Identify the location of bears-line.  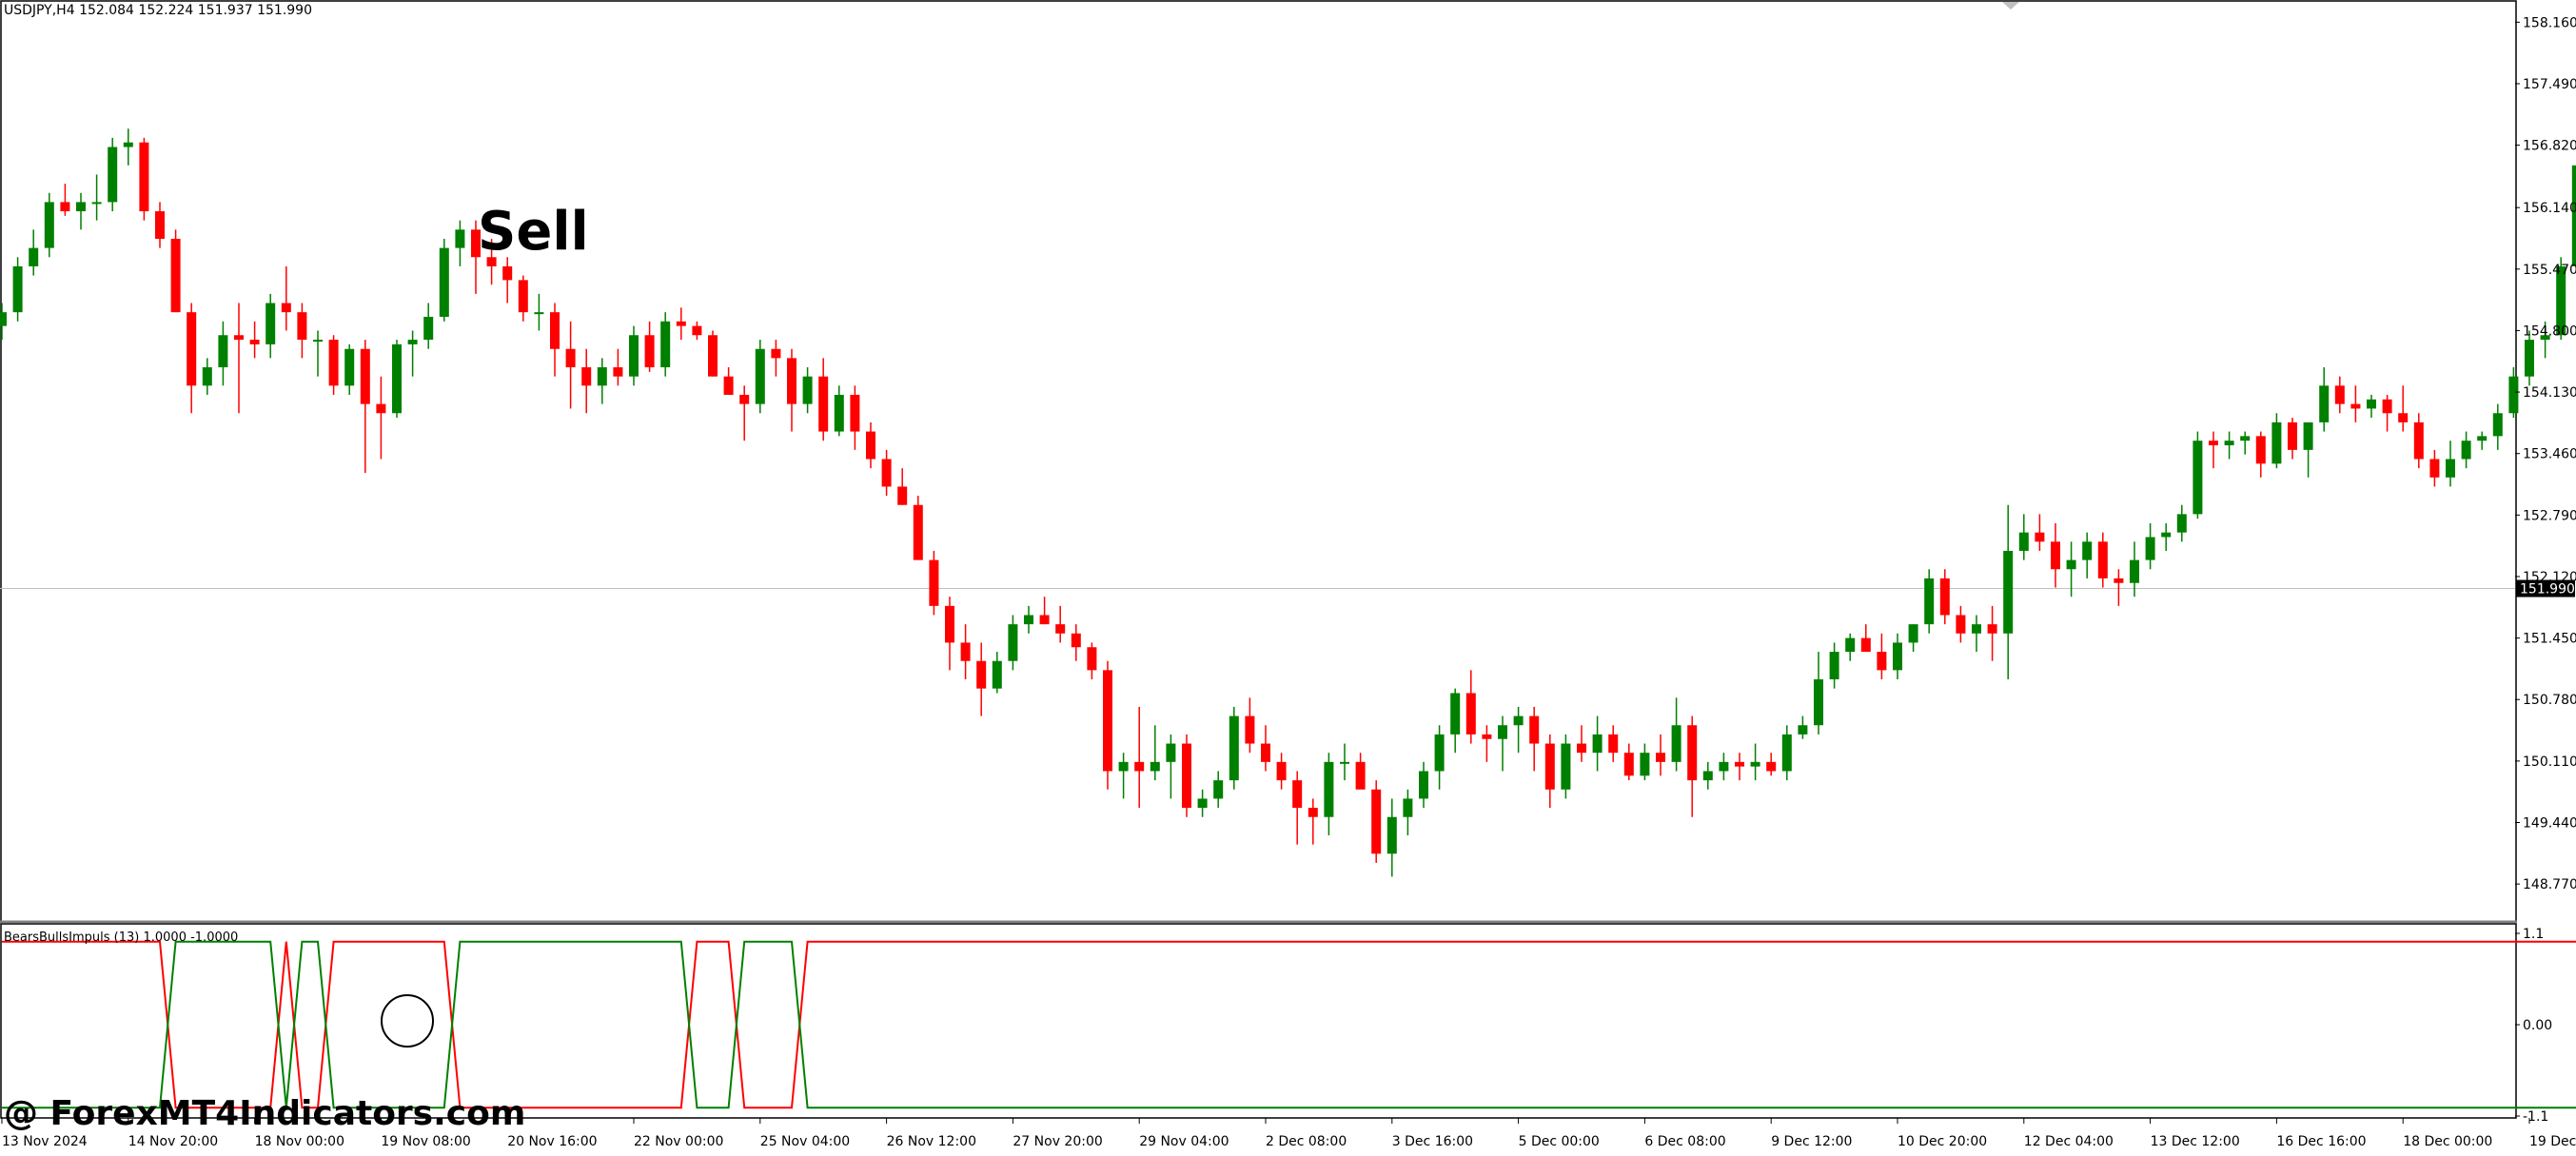
(1289, 1024).